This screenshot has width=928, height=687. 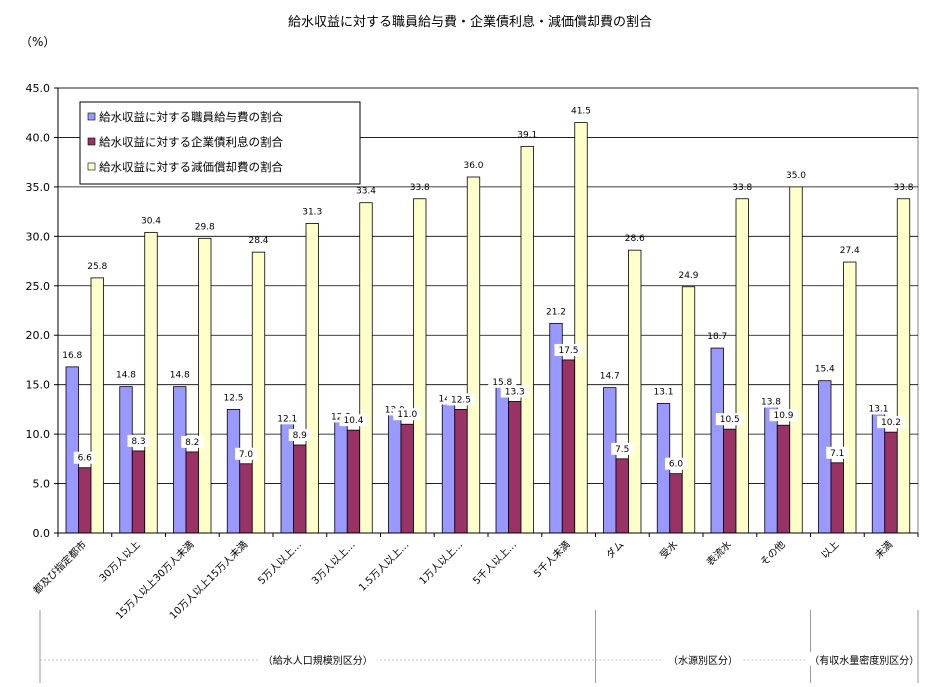 I want to click on data-label-series-1: 6.0, so click(x=676, y=465).